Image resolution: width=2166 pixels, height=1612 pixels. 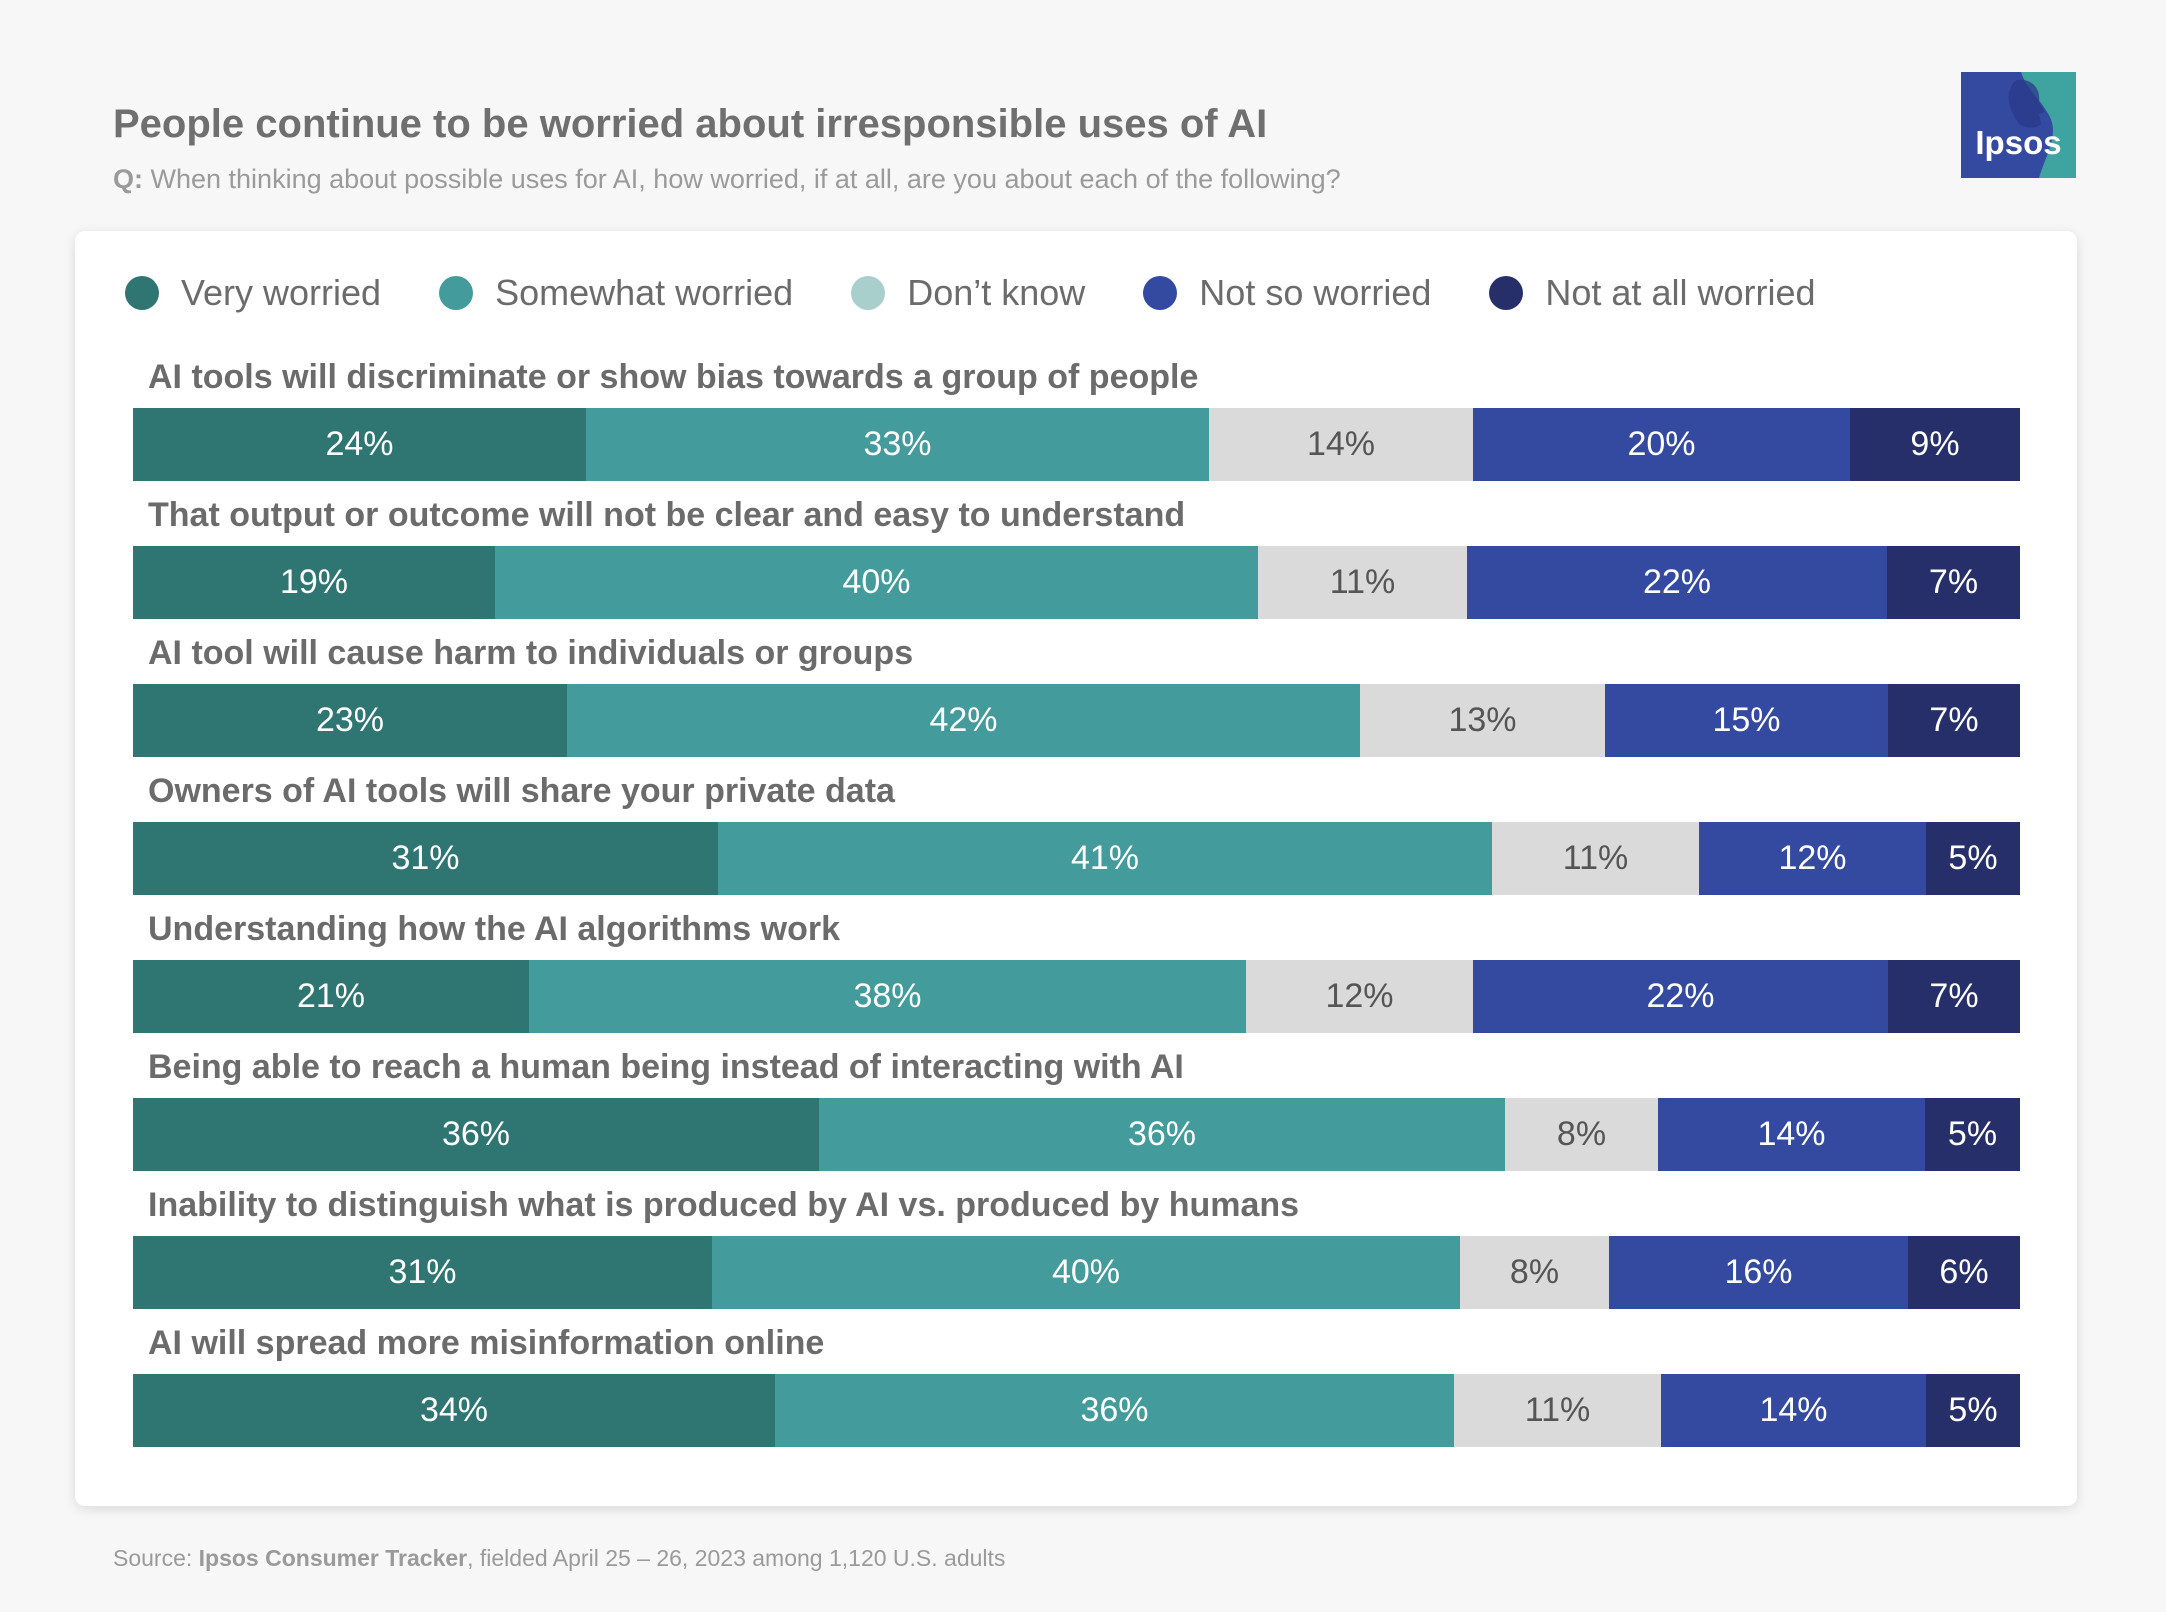 What do you see at coordinates (422, 1272) in the screenshot?
I see `bar-segment: 31%` at bounding box center [422, 1272].